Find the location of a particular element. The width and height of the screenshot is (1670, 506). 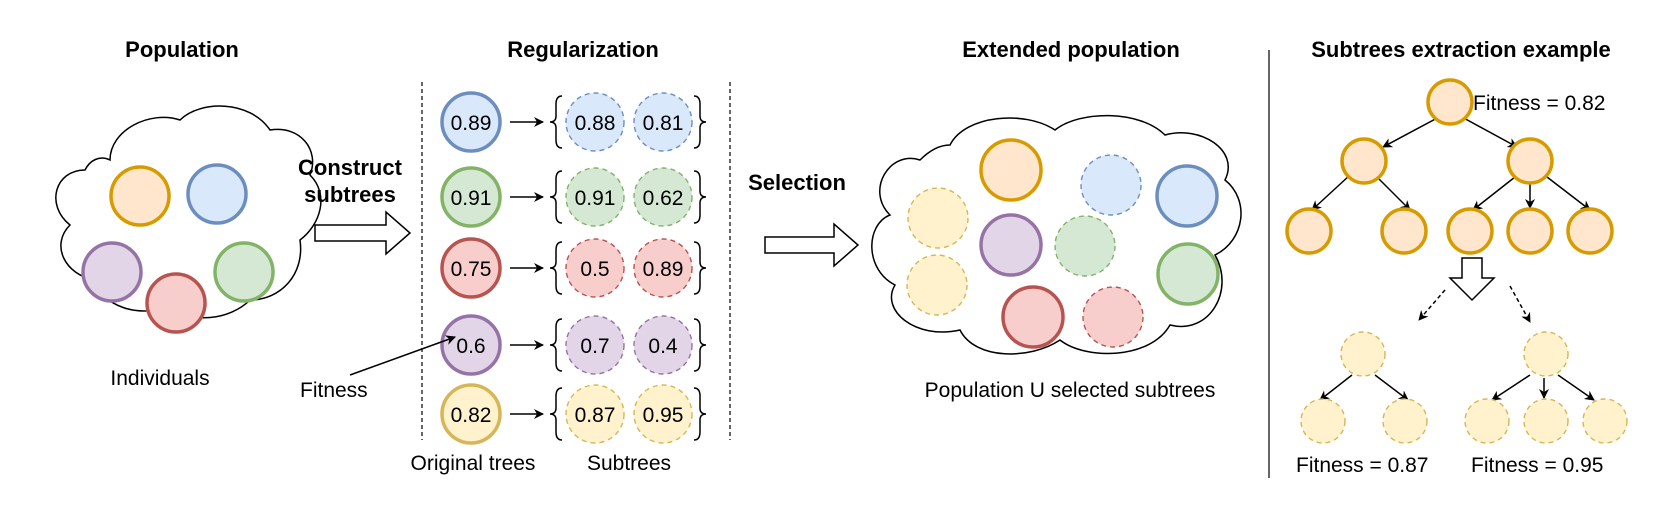

original-tree-blue is located at coordinates (471, 122).